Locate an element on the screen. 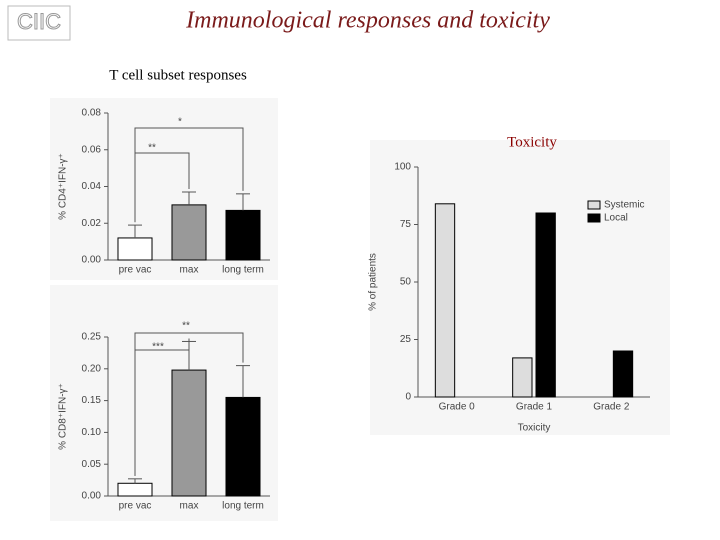 This screenshot has width=720, height=540. y-tick-label: 75 is located at coordinates (406, 224).